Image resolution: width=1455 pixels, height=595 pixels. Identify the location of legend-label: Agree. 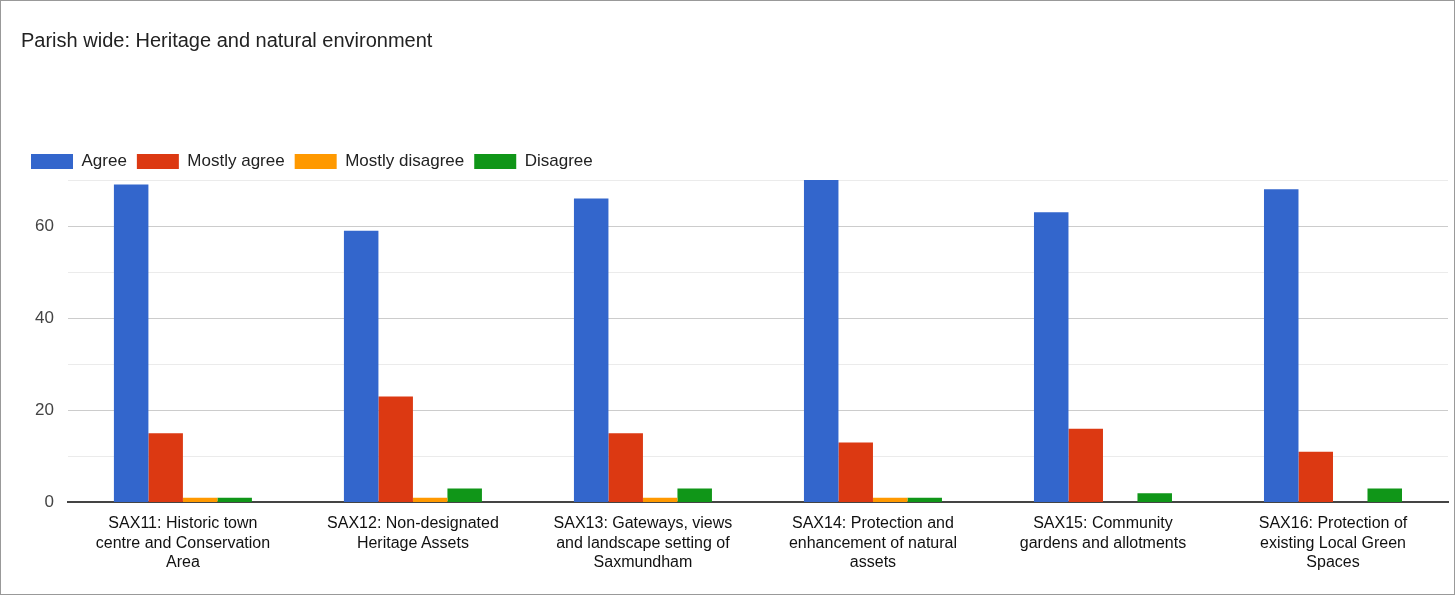
(104, 161).